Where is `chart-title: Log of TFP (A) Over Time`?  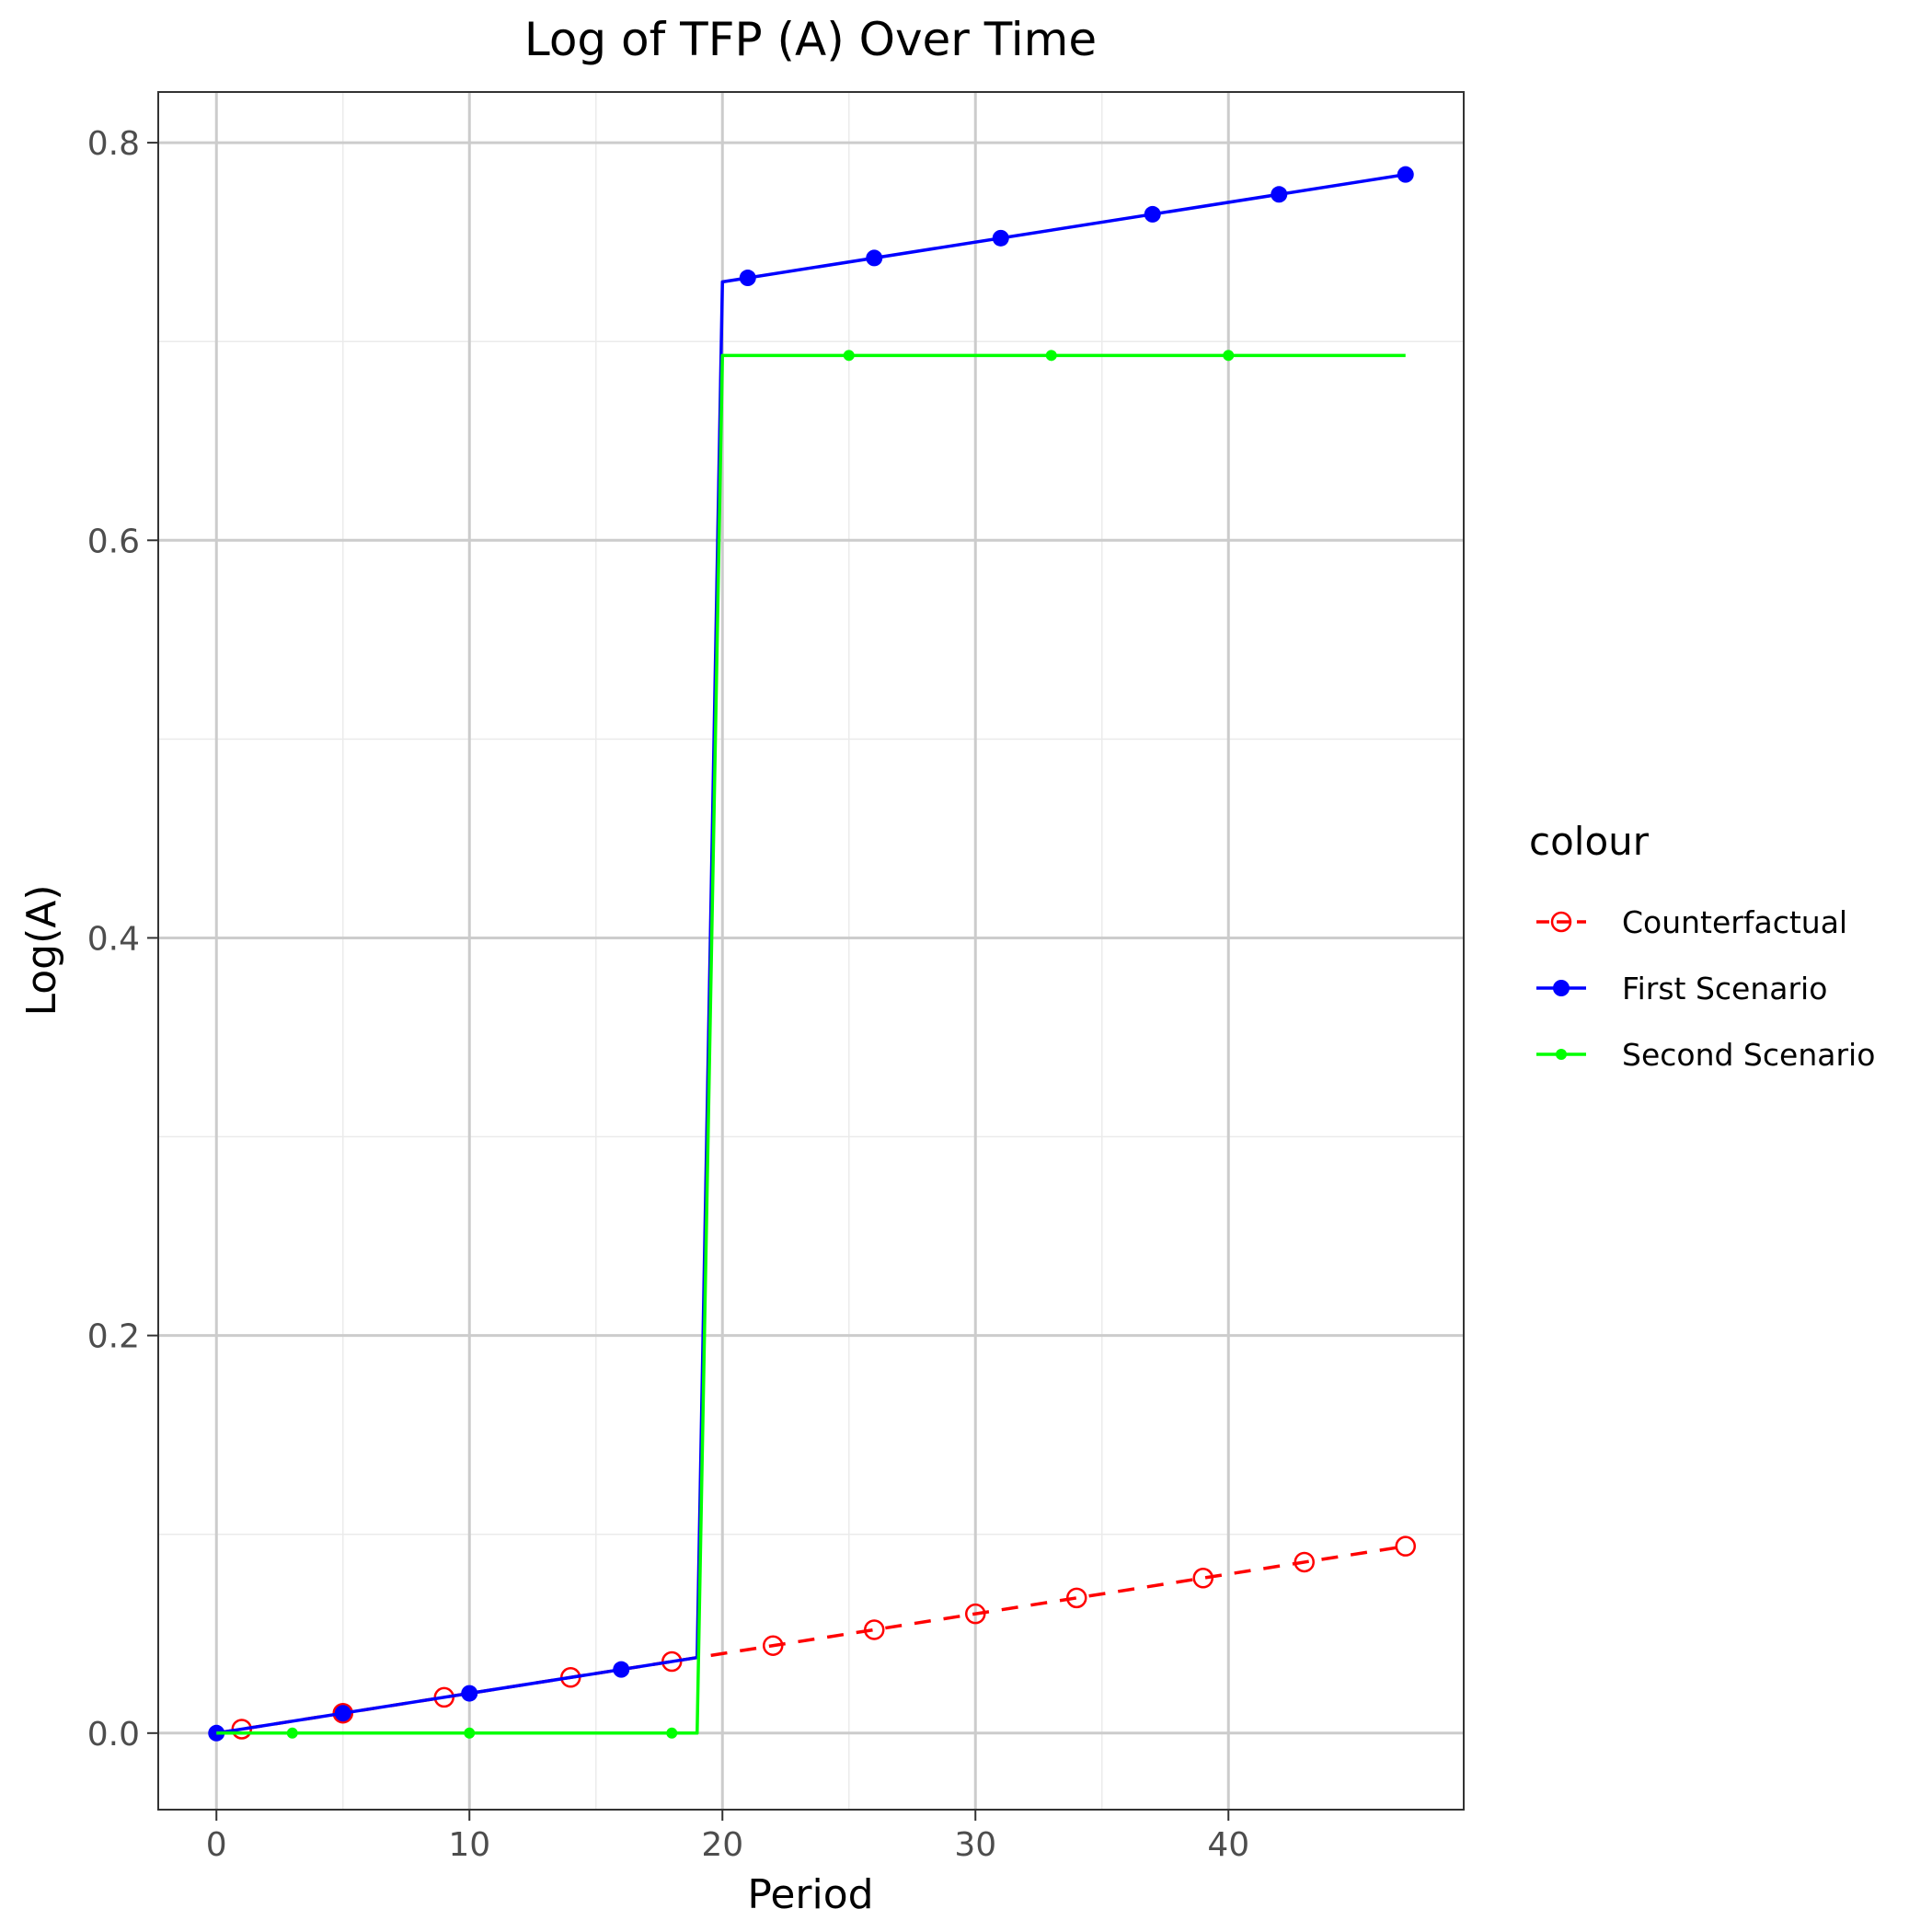
chart-title: Log of TFP (A) Over Time is located at coordinates (810, 39).